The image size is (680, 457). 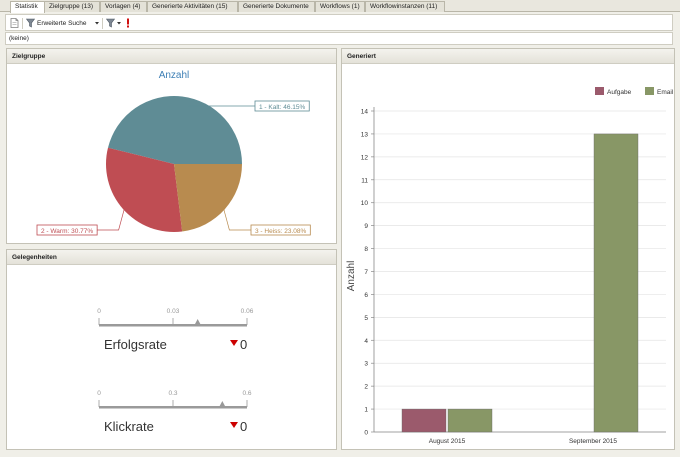 I want to click on y-tick-label: 12, so click(x=365, y=157).